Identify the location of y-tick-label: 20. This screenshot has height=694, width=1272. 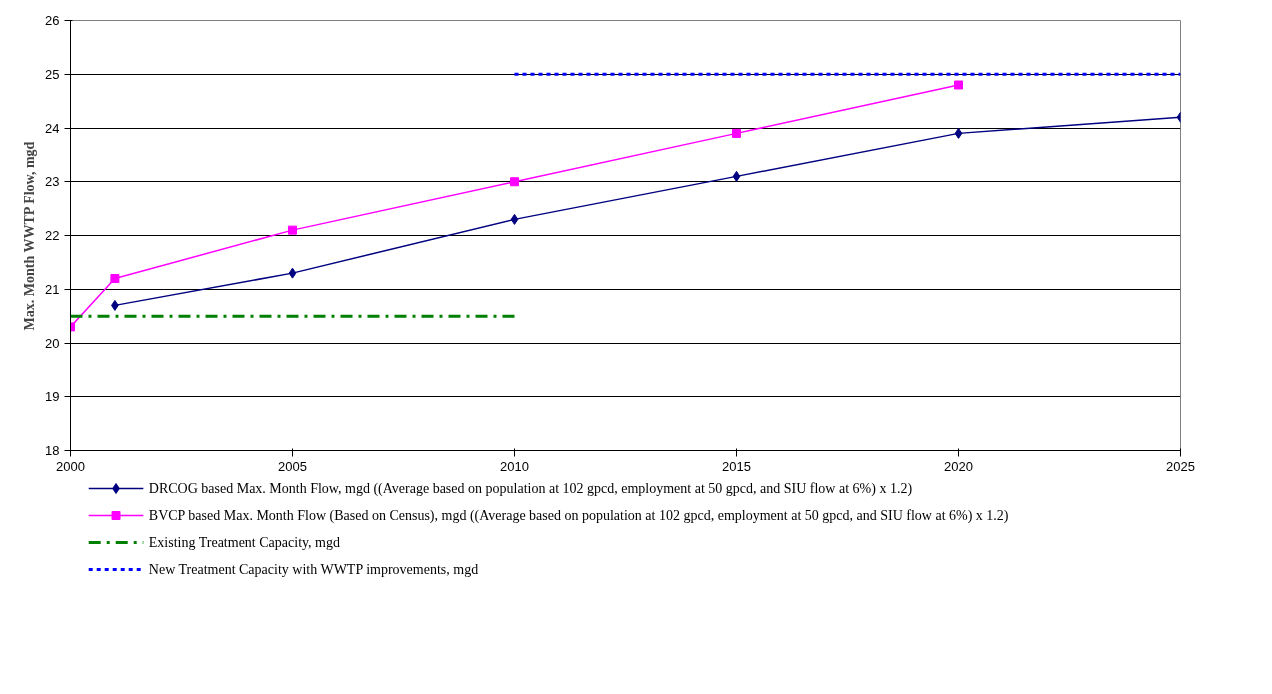
(52, 343).